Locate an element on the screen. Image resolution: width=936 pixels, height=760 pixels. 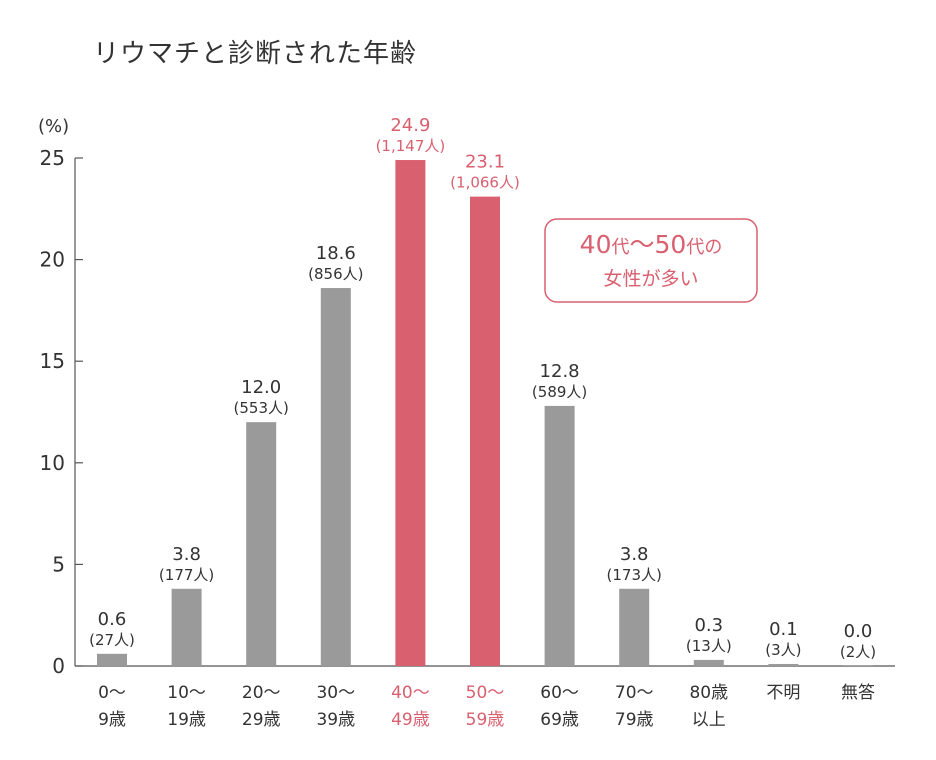
x-tick-label: 無答 is located at coordinates (858, 693).